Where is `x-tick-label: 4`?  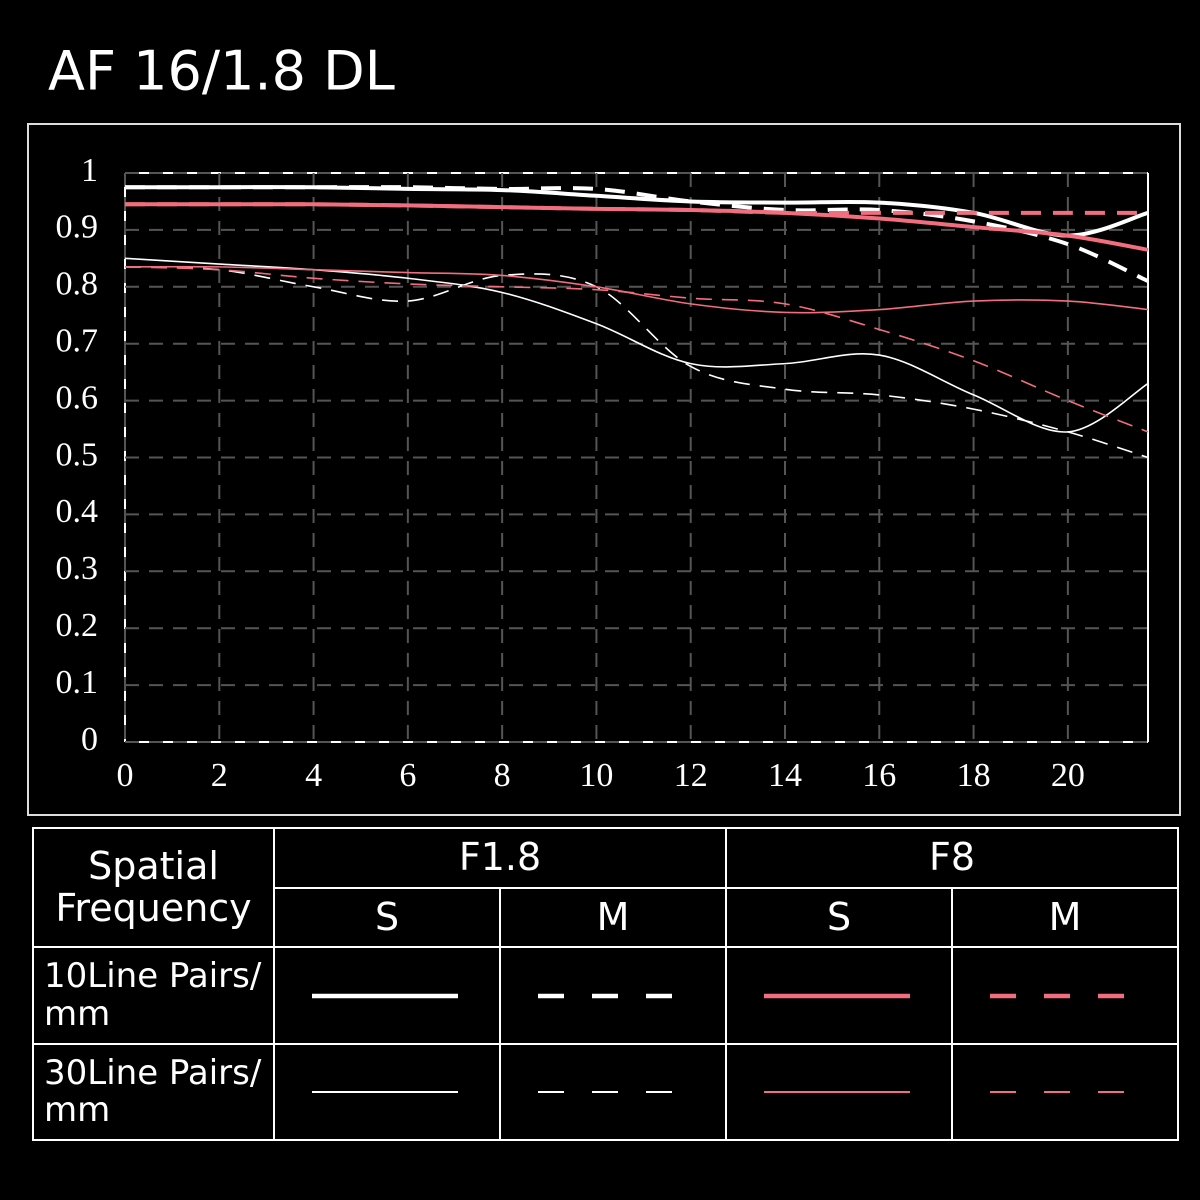
x-tick-label: 4 is located at coordinates (313, 775).